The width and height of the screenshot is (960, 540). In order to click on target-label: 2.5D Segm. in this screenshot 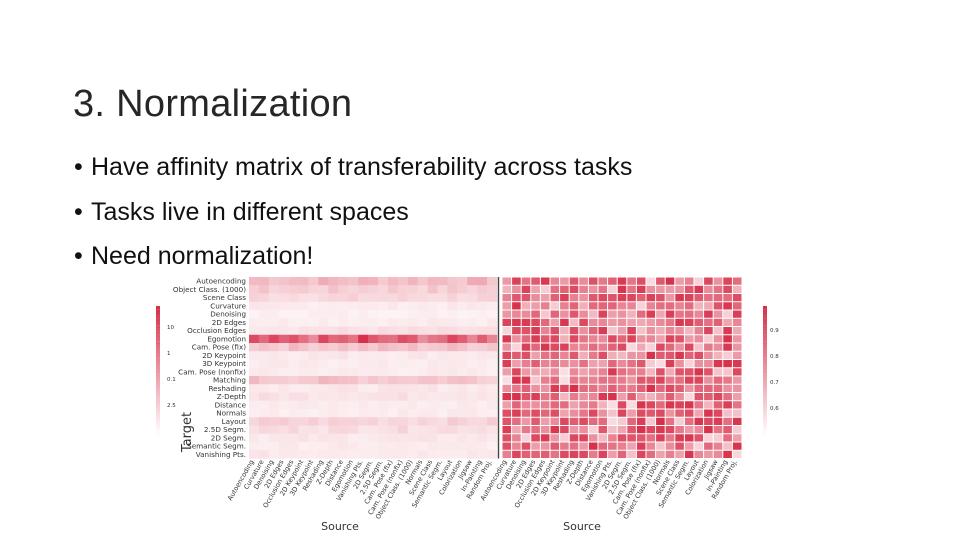, I will do `click(225, 429)`.